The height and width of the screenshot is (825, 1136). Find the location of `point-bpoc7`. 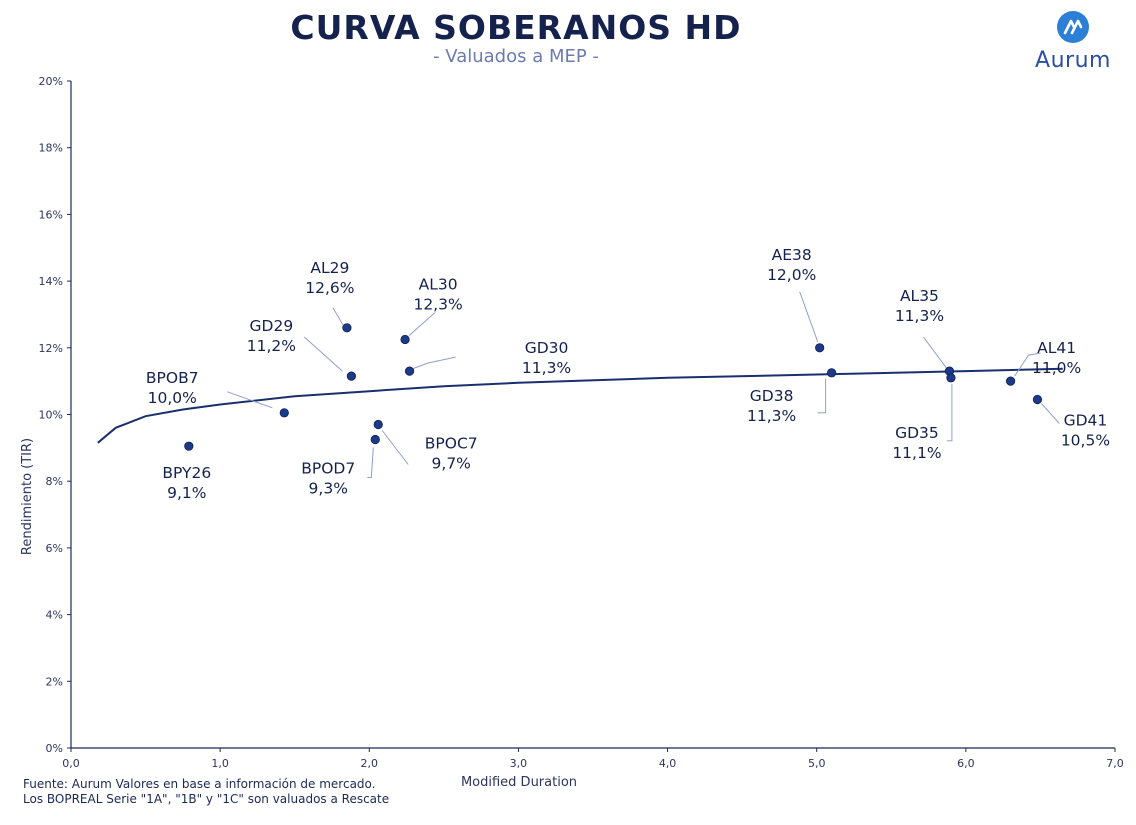

point-bpoc7 is located at coordinates (378, 424).